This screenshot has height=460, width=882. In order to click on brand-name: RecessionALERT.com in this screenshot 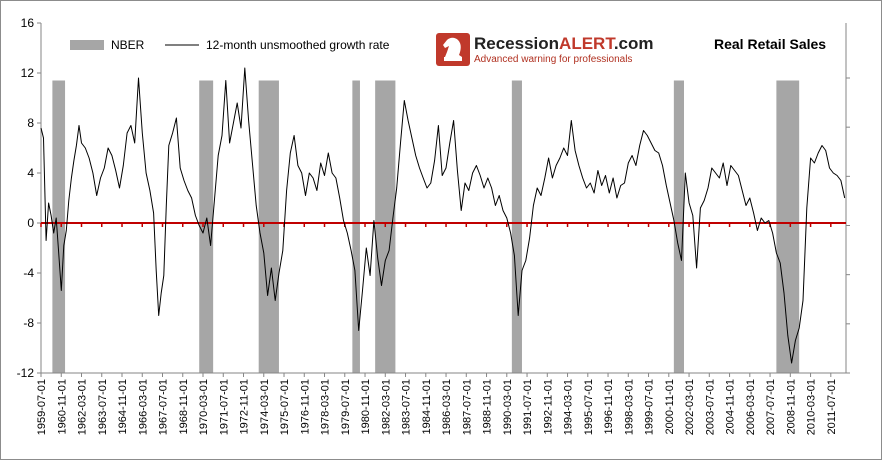, I will do `click(564, 43)`.